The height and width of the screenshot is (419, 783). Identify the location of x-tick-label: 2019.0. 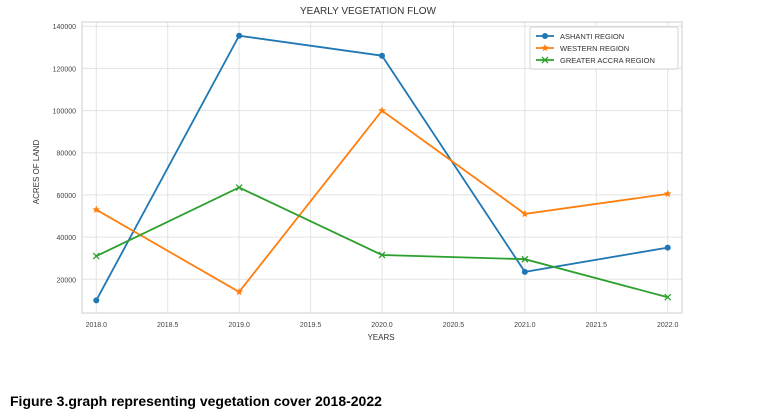
(239, 325).